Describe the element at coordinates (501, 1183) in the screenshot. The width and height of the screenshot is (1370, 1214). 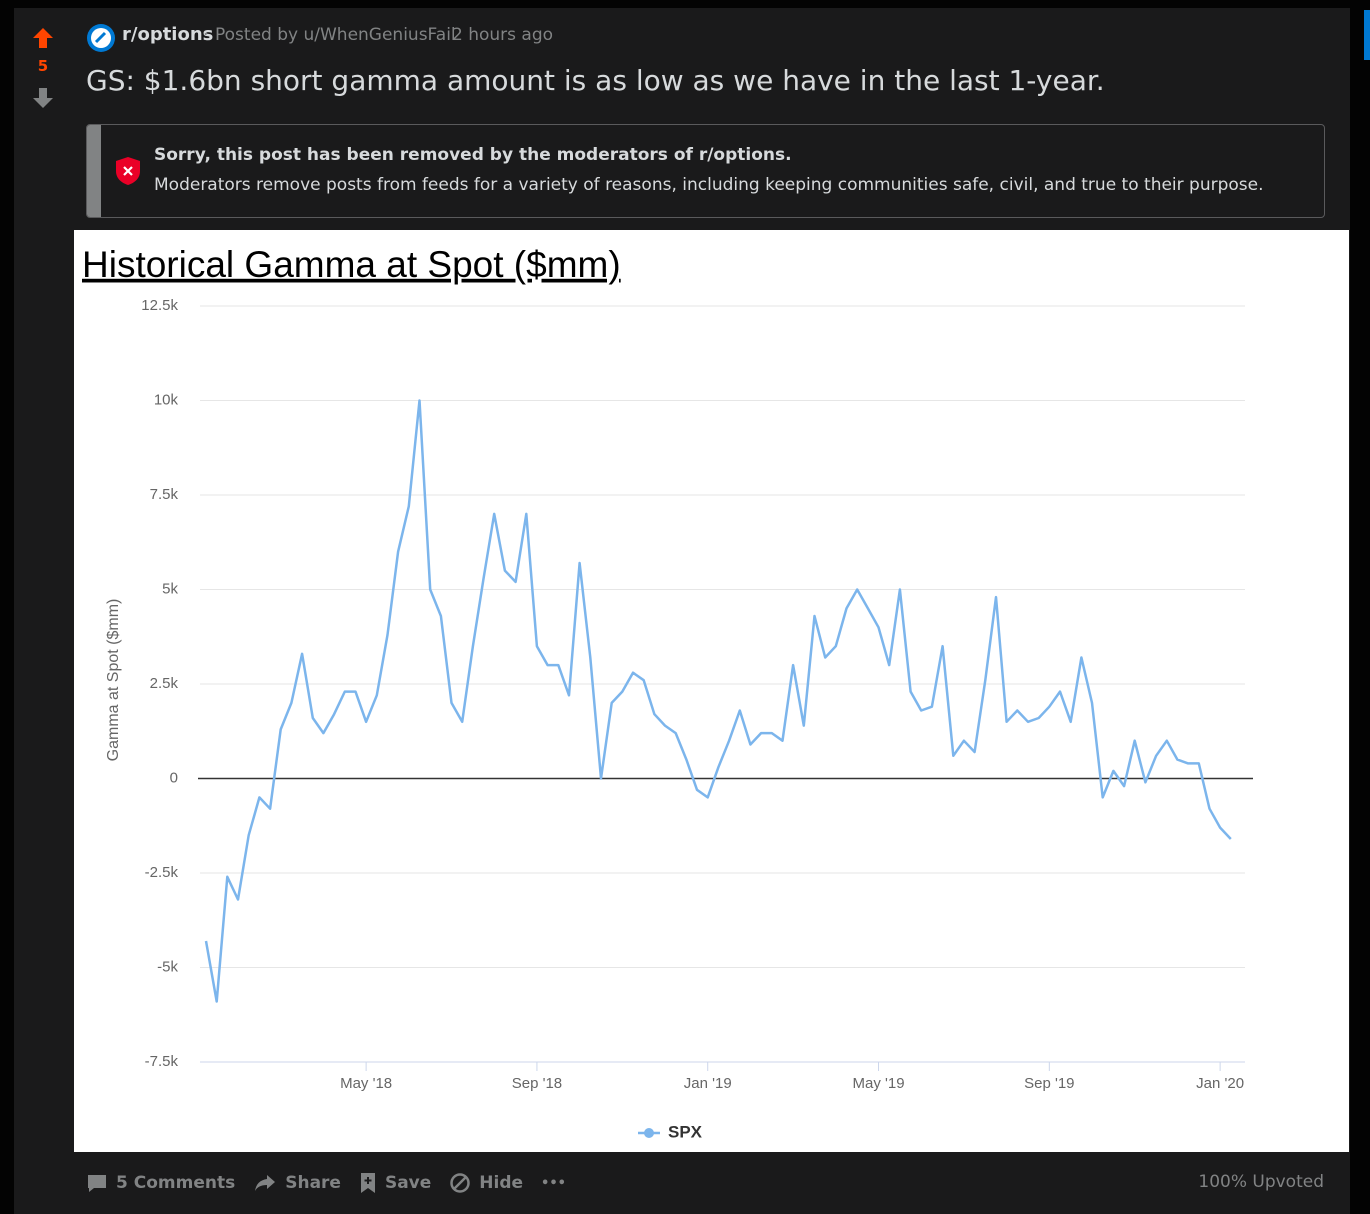
I see `hide-label: Hide` at that location.